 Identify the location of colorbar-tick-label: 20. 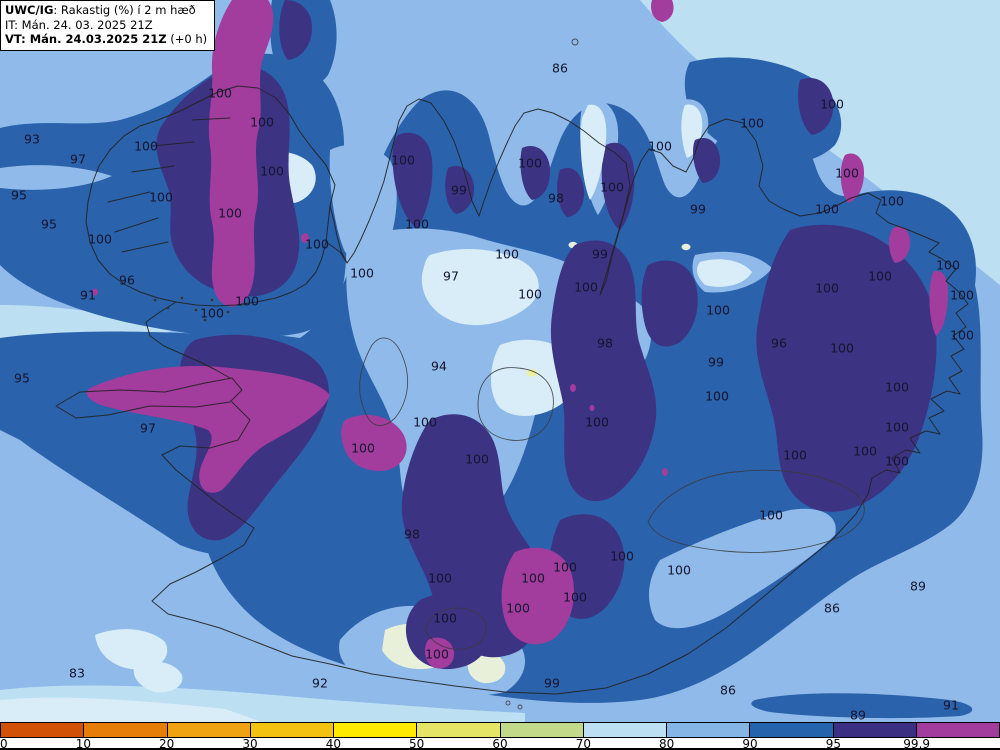
(167, 743).